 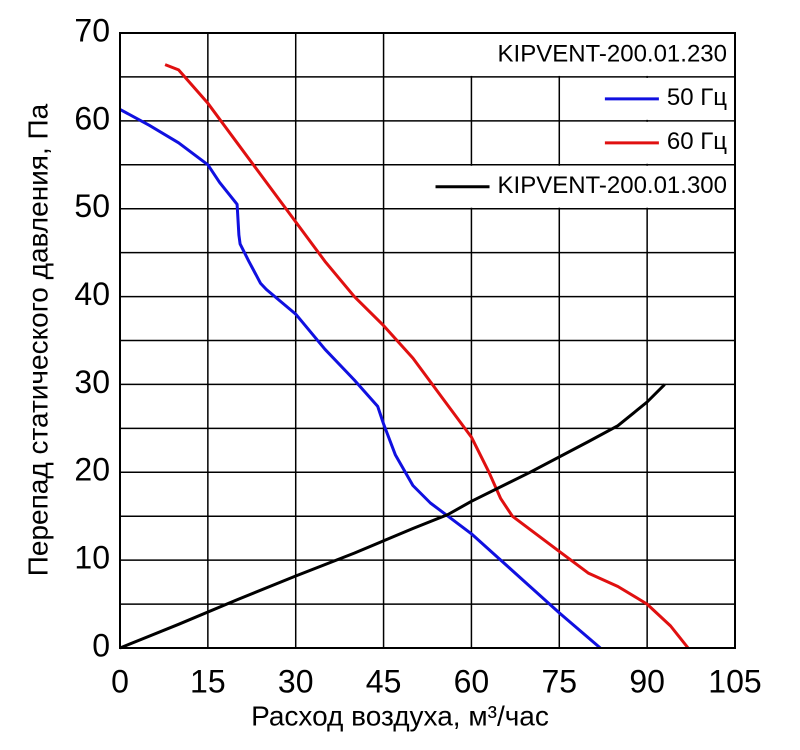 What do you see at coordinates (647, 681) in the screenshot?
I see `x-tick-label: 90` at bounding box center [647, 681].